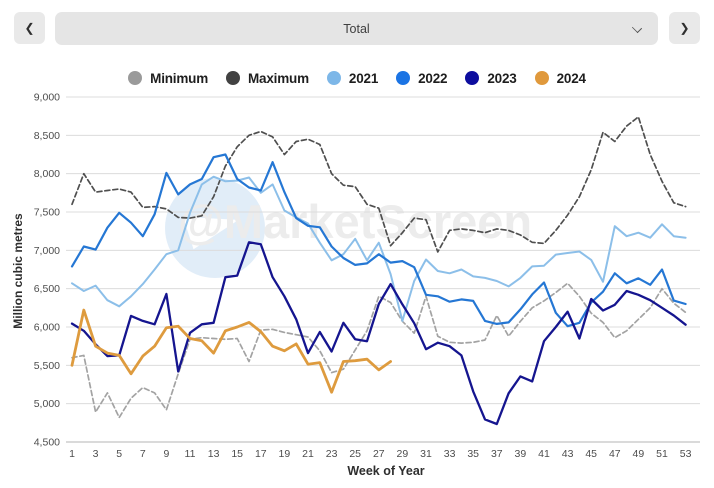  Describe the element at coordinates (308, 454) in the screenshot. I see `x-tick-label: 21` at that location.